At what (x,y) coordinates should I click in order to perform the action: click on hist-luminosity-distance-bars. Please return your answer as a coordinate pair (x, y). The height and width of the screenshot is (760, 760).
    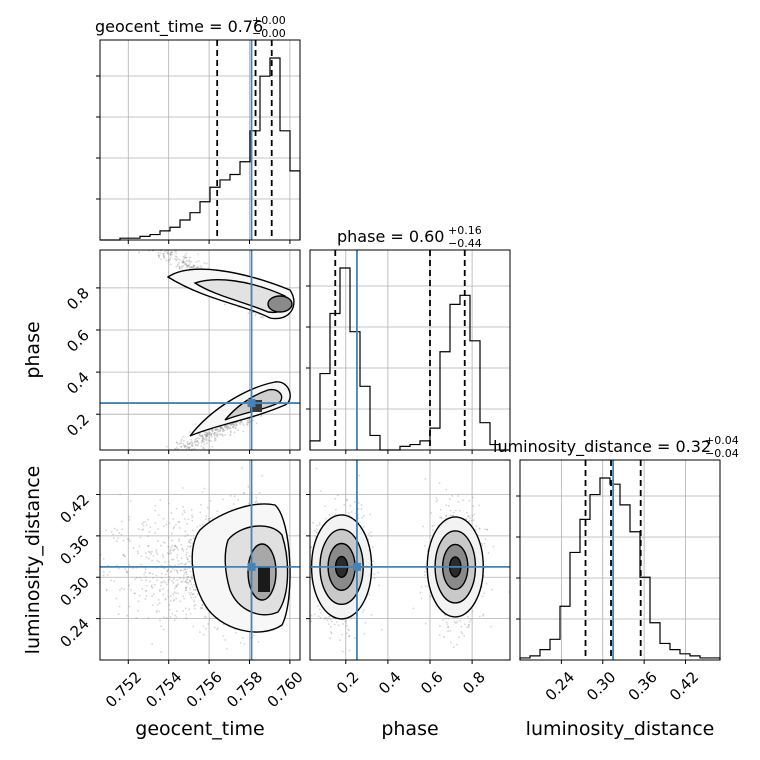
    Looking at the image, I should click on (620, 568).